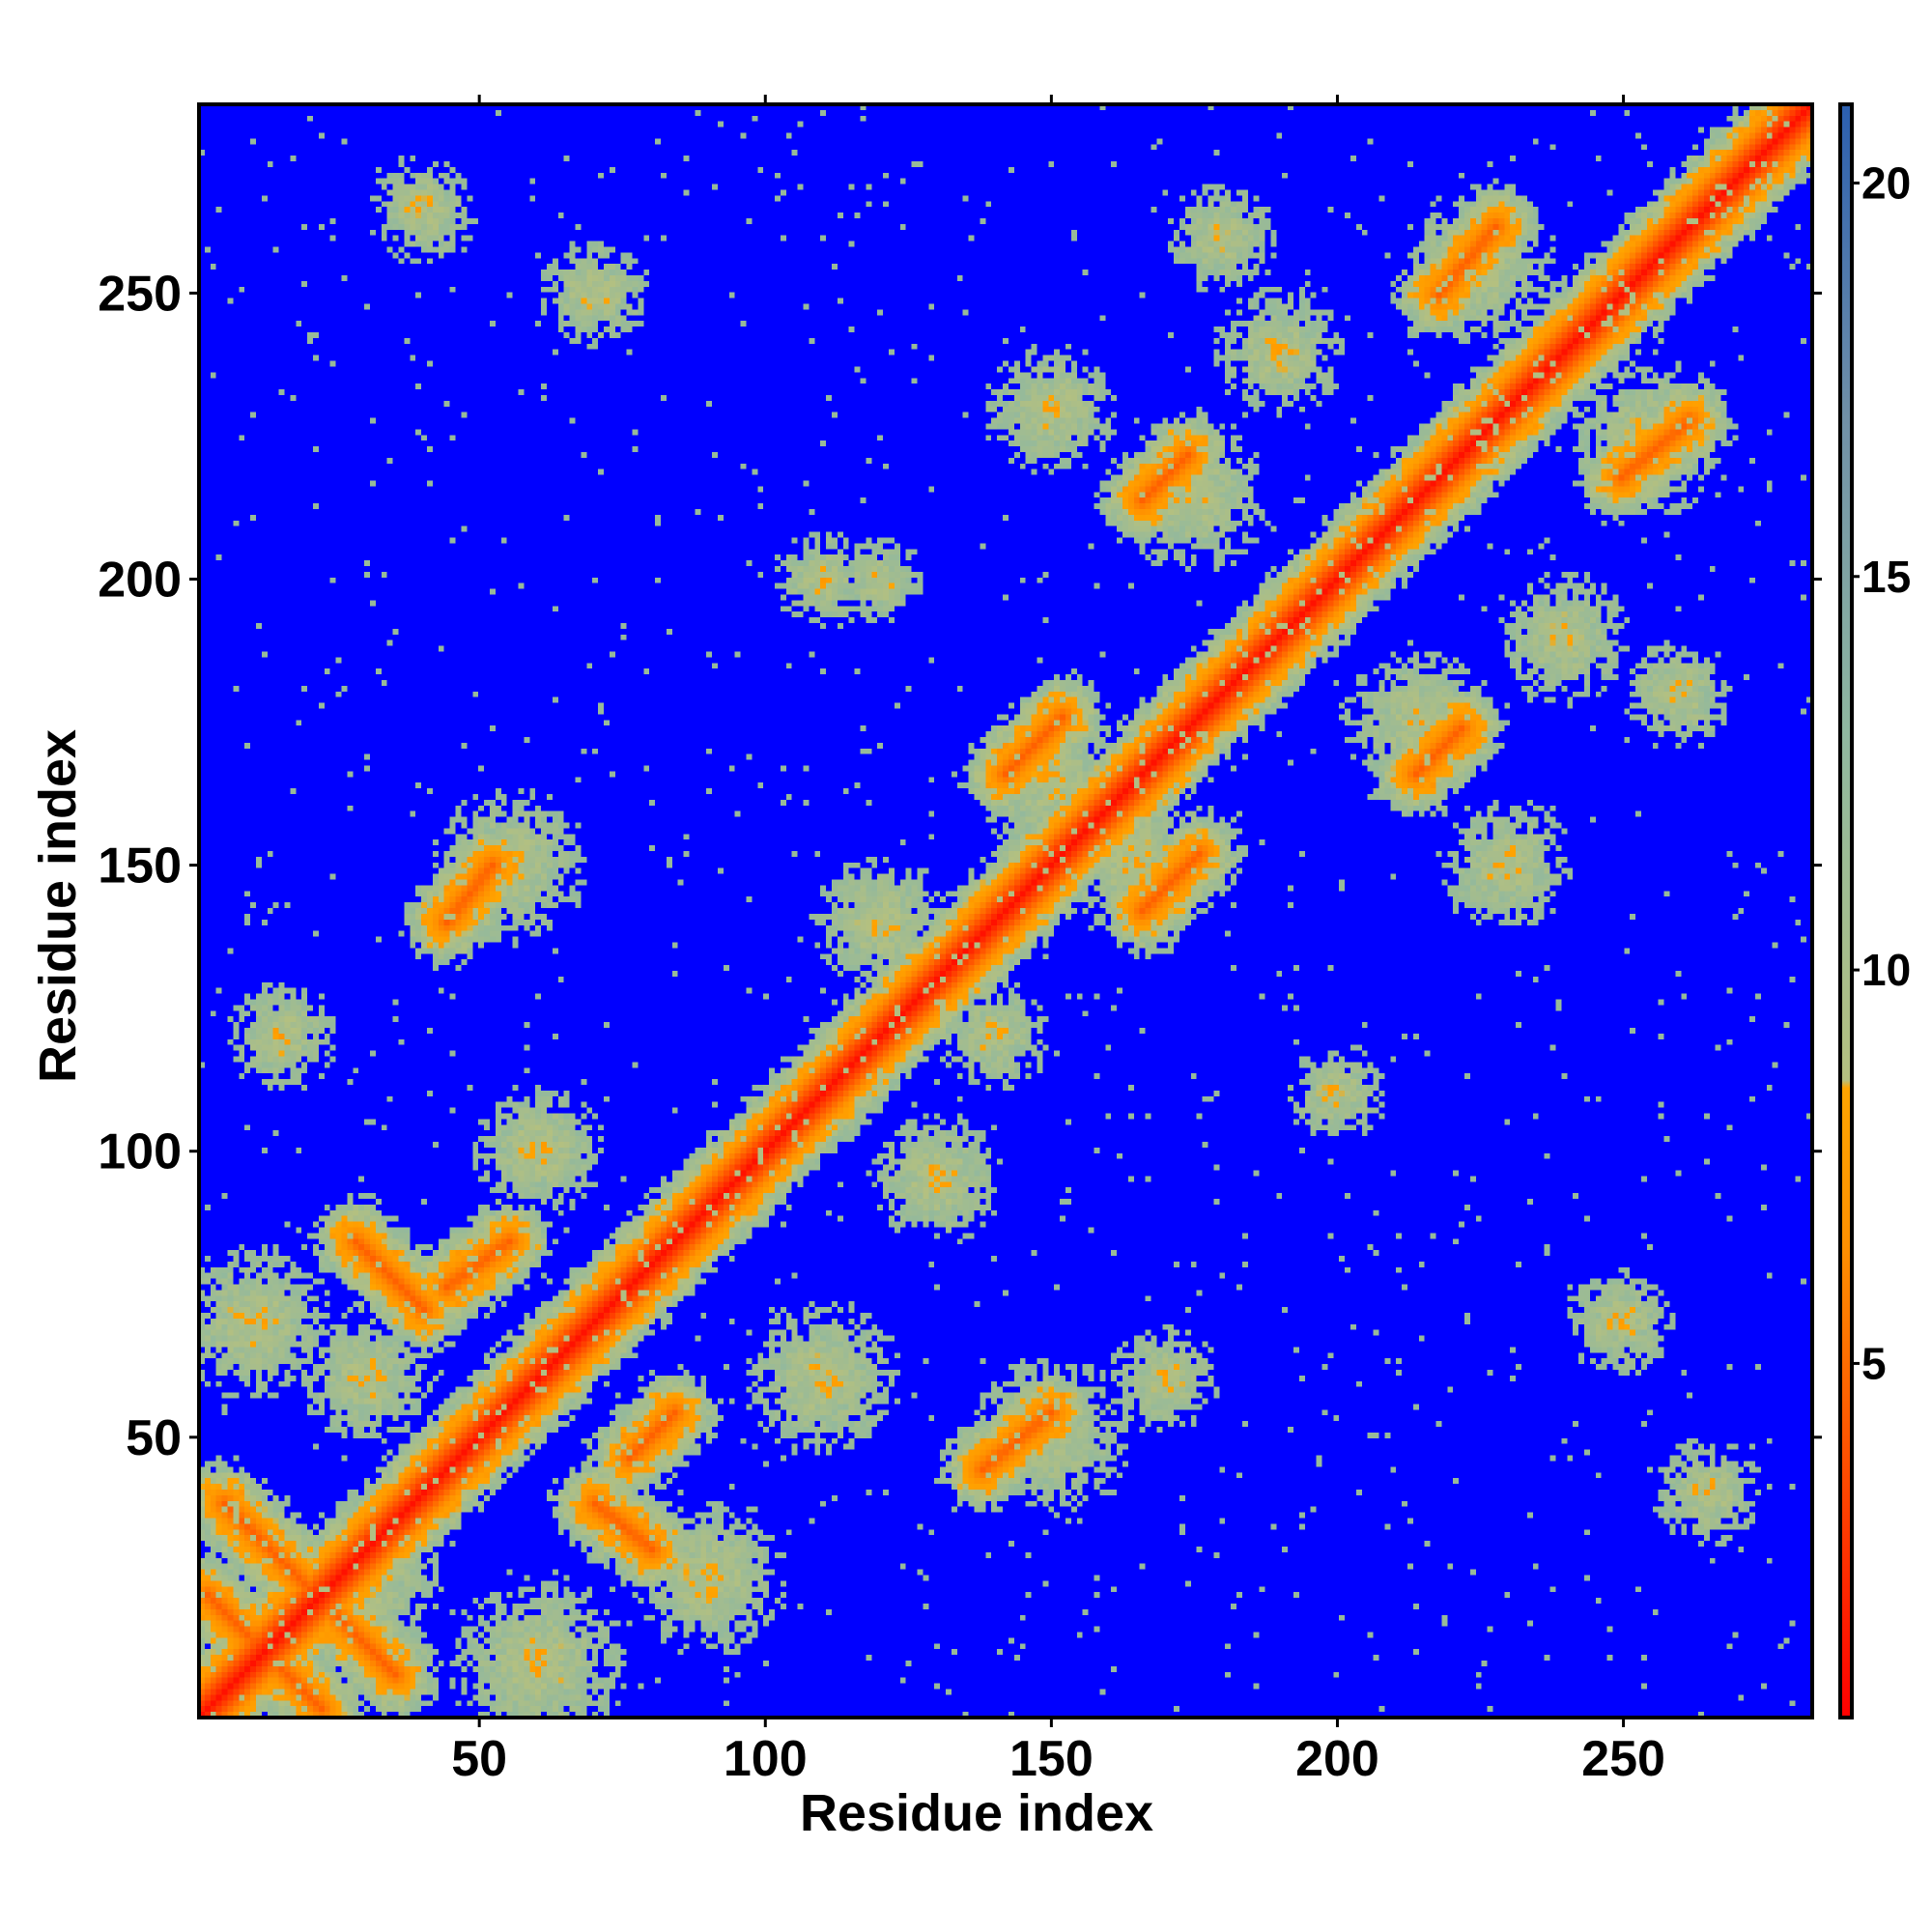 Image resolution: width=1932 pixels, height=1932 pixels. I want to click on y-tick-label: 150, so click(140, 866).